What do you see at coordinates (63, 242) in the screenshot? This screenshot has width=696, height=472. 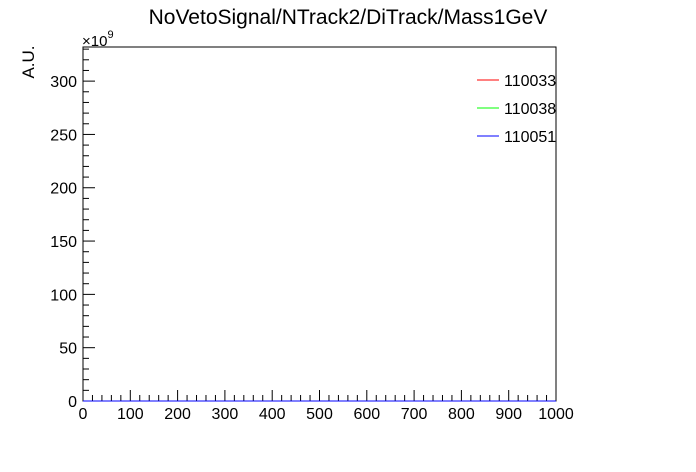 I see `y-tick-label: 150` at bounding box center [63, 242].